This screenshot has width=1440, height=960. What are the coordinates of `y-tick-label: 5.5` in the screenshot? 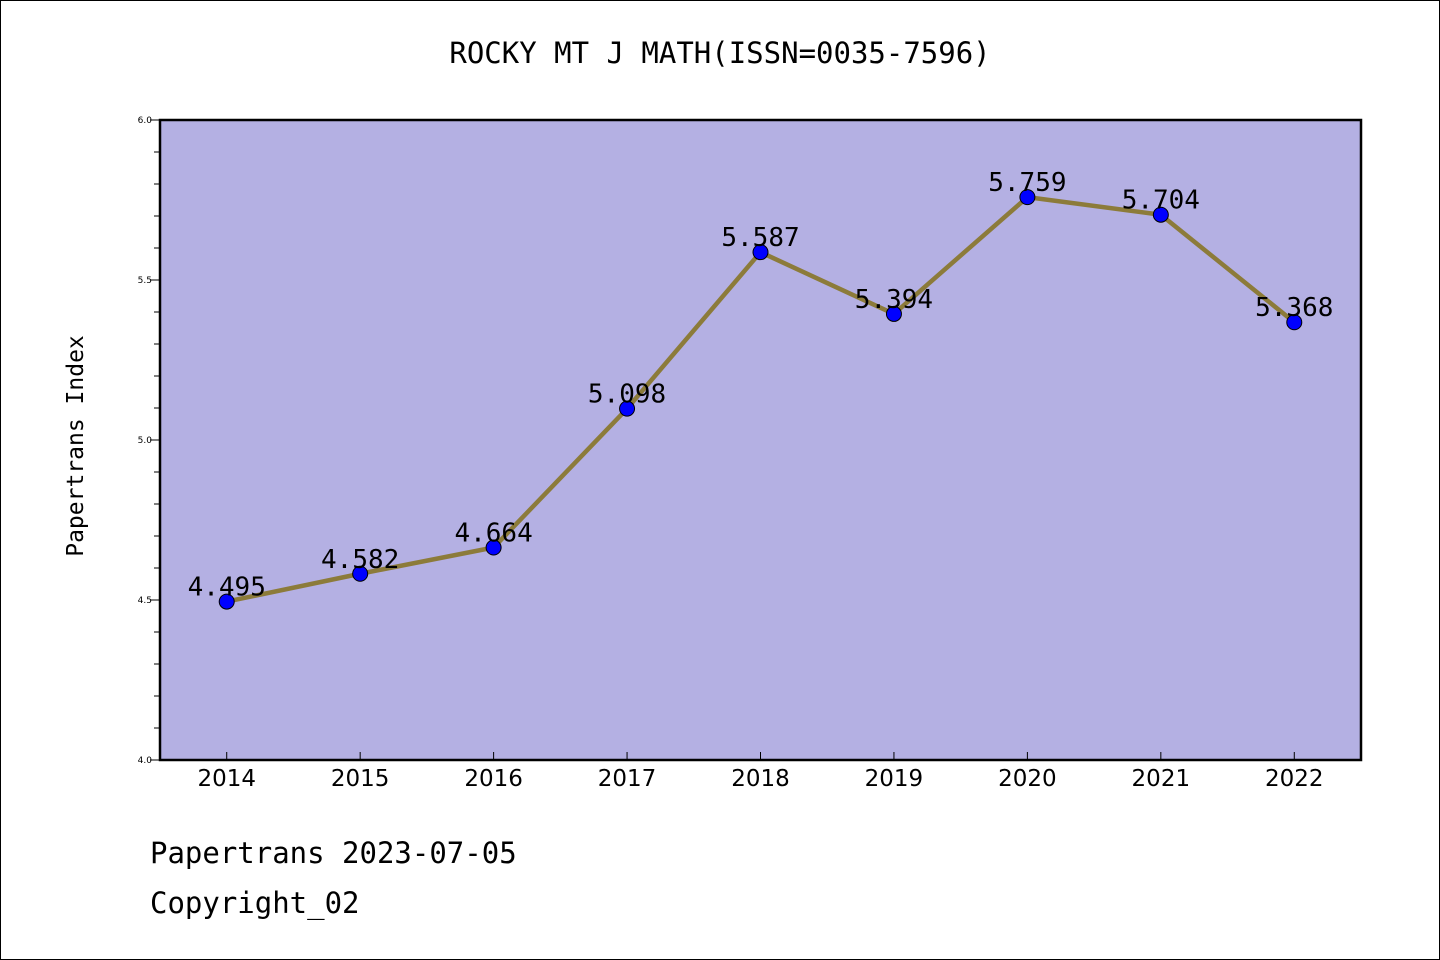 It's located at (145, 281).